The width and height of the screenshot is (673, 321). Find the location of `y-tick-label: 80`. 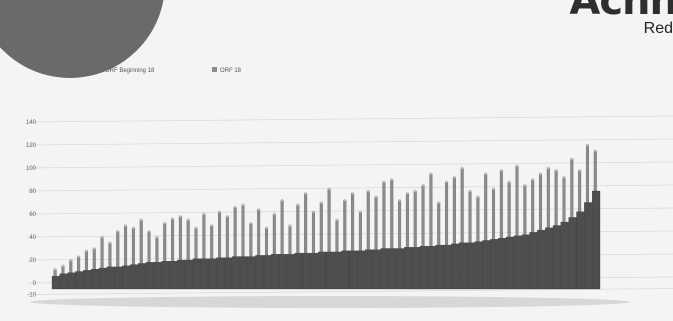

y-tick-label: 80 is located at coordinates (32, 192).